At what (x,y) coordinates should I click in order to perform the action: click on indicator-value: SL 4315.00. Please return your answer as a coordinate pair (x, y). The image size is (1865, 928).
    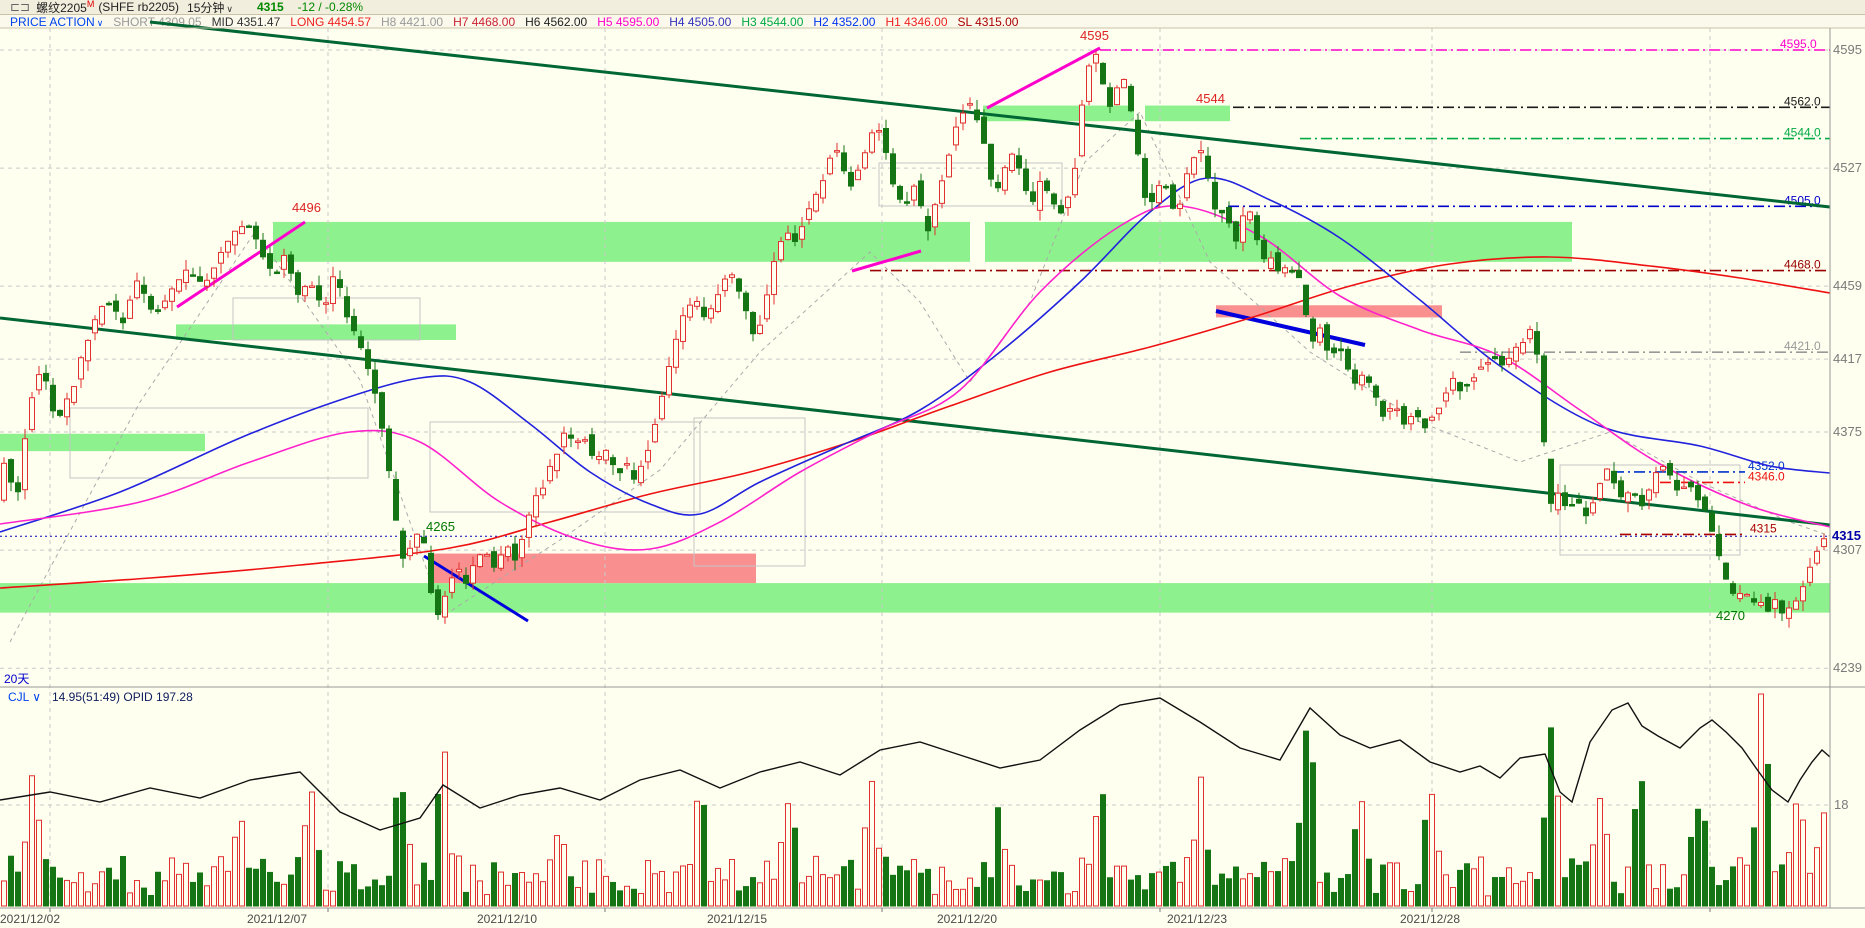
    Looking at the image, I should click on (988, 21).